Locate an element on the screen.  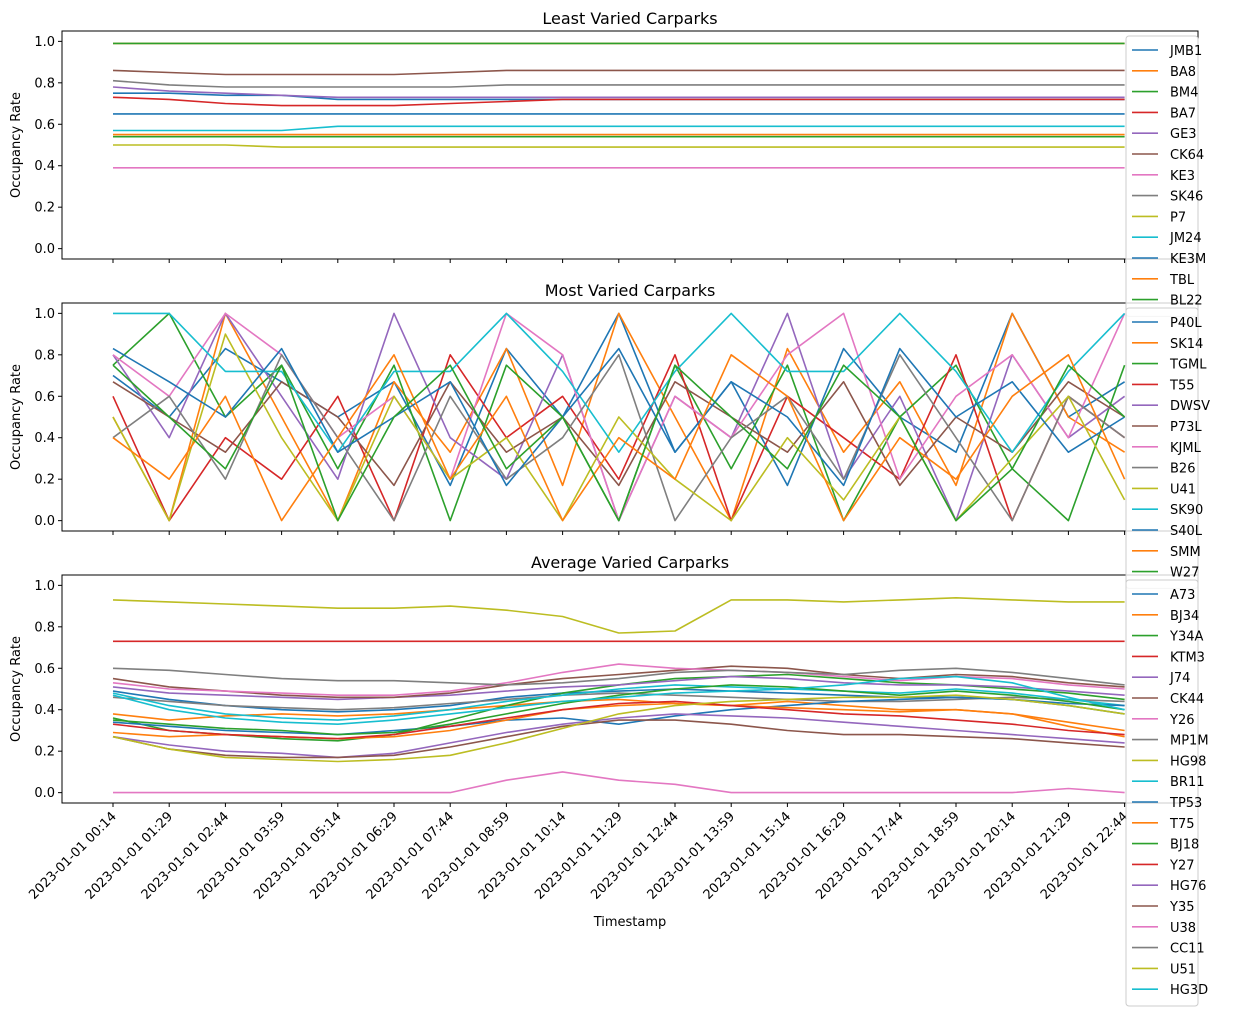
series-line-tp53 is located at coordinates (618, 716).